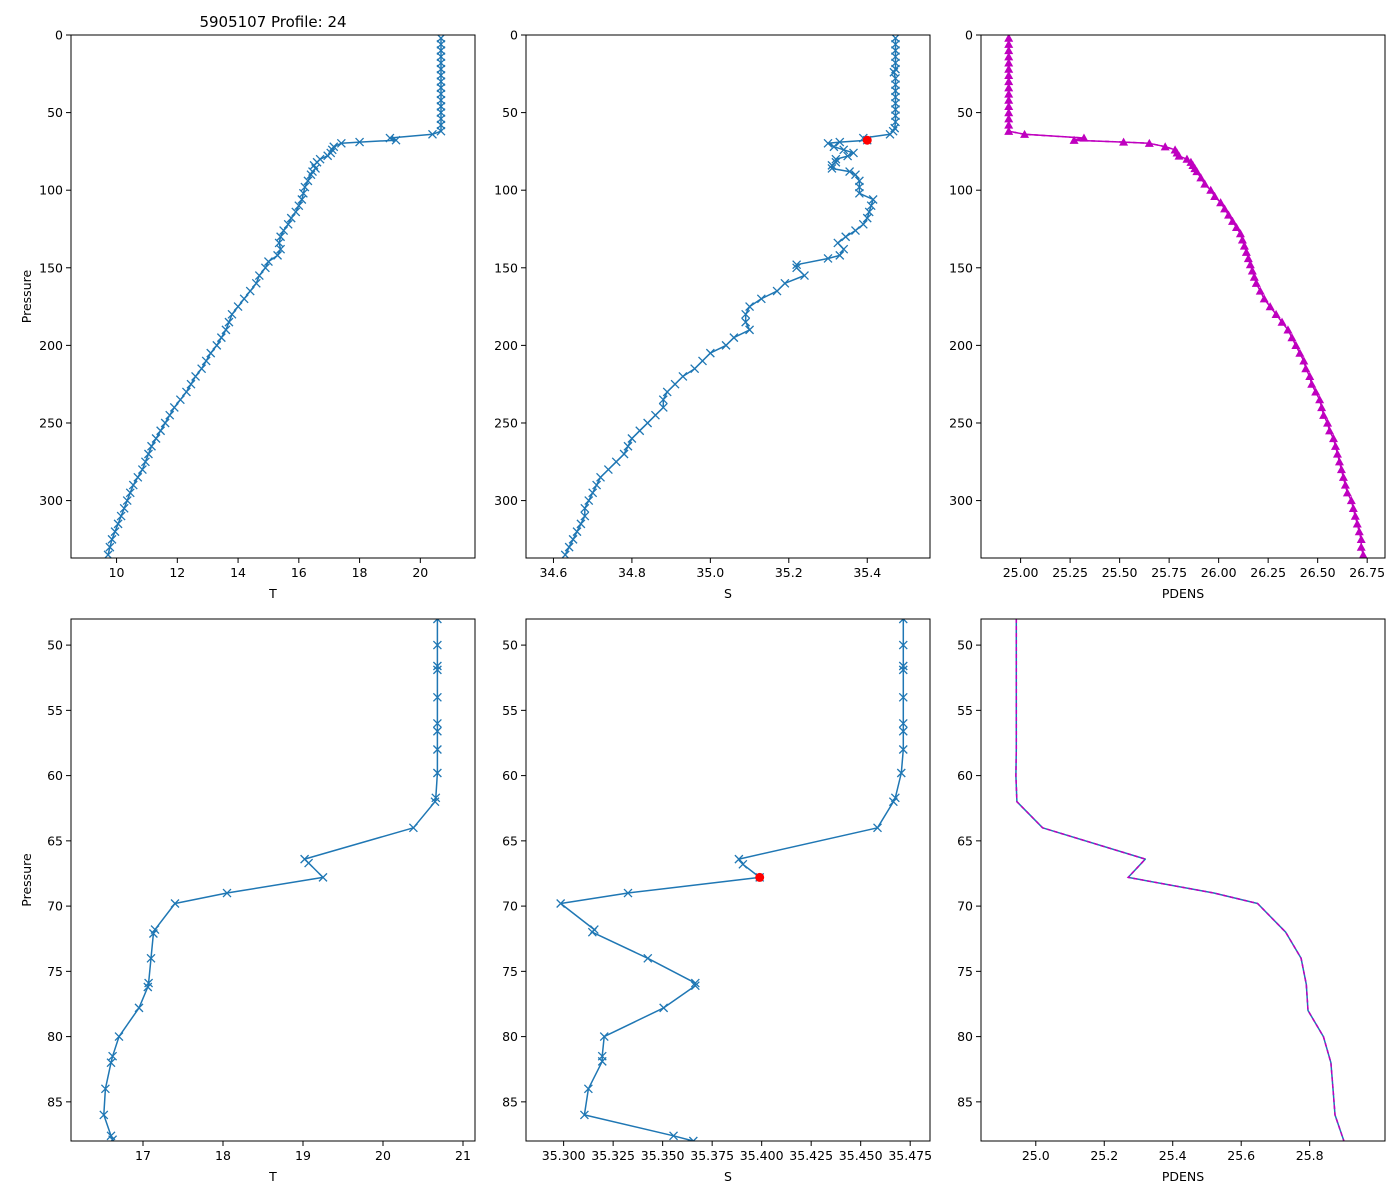  What do you see at coordinates (728, 880) in the screenshot?
I see `bottom-S-frame` at bounding box center [728, 880].